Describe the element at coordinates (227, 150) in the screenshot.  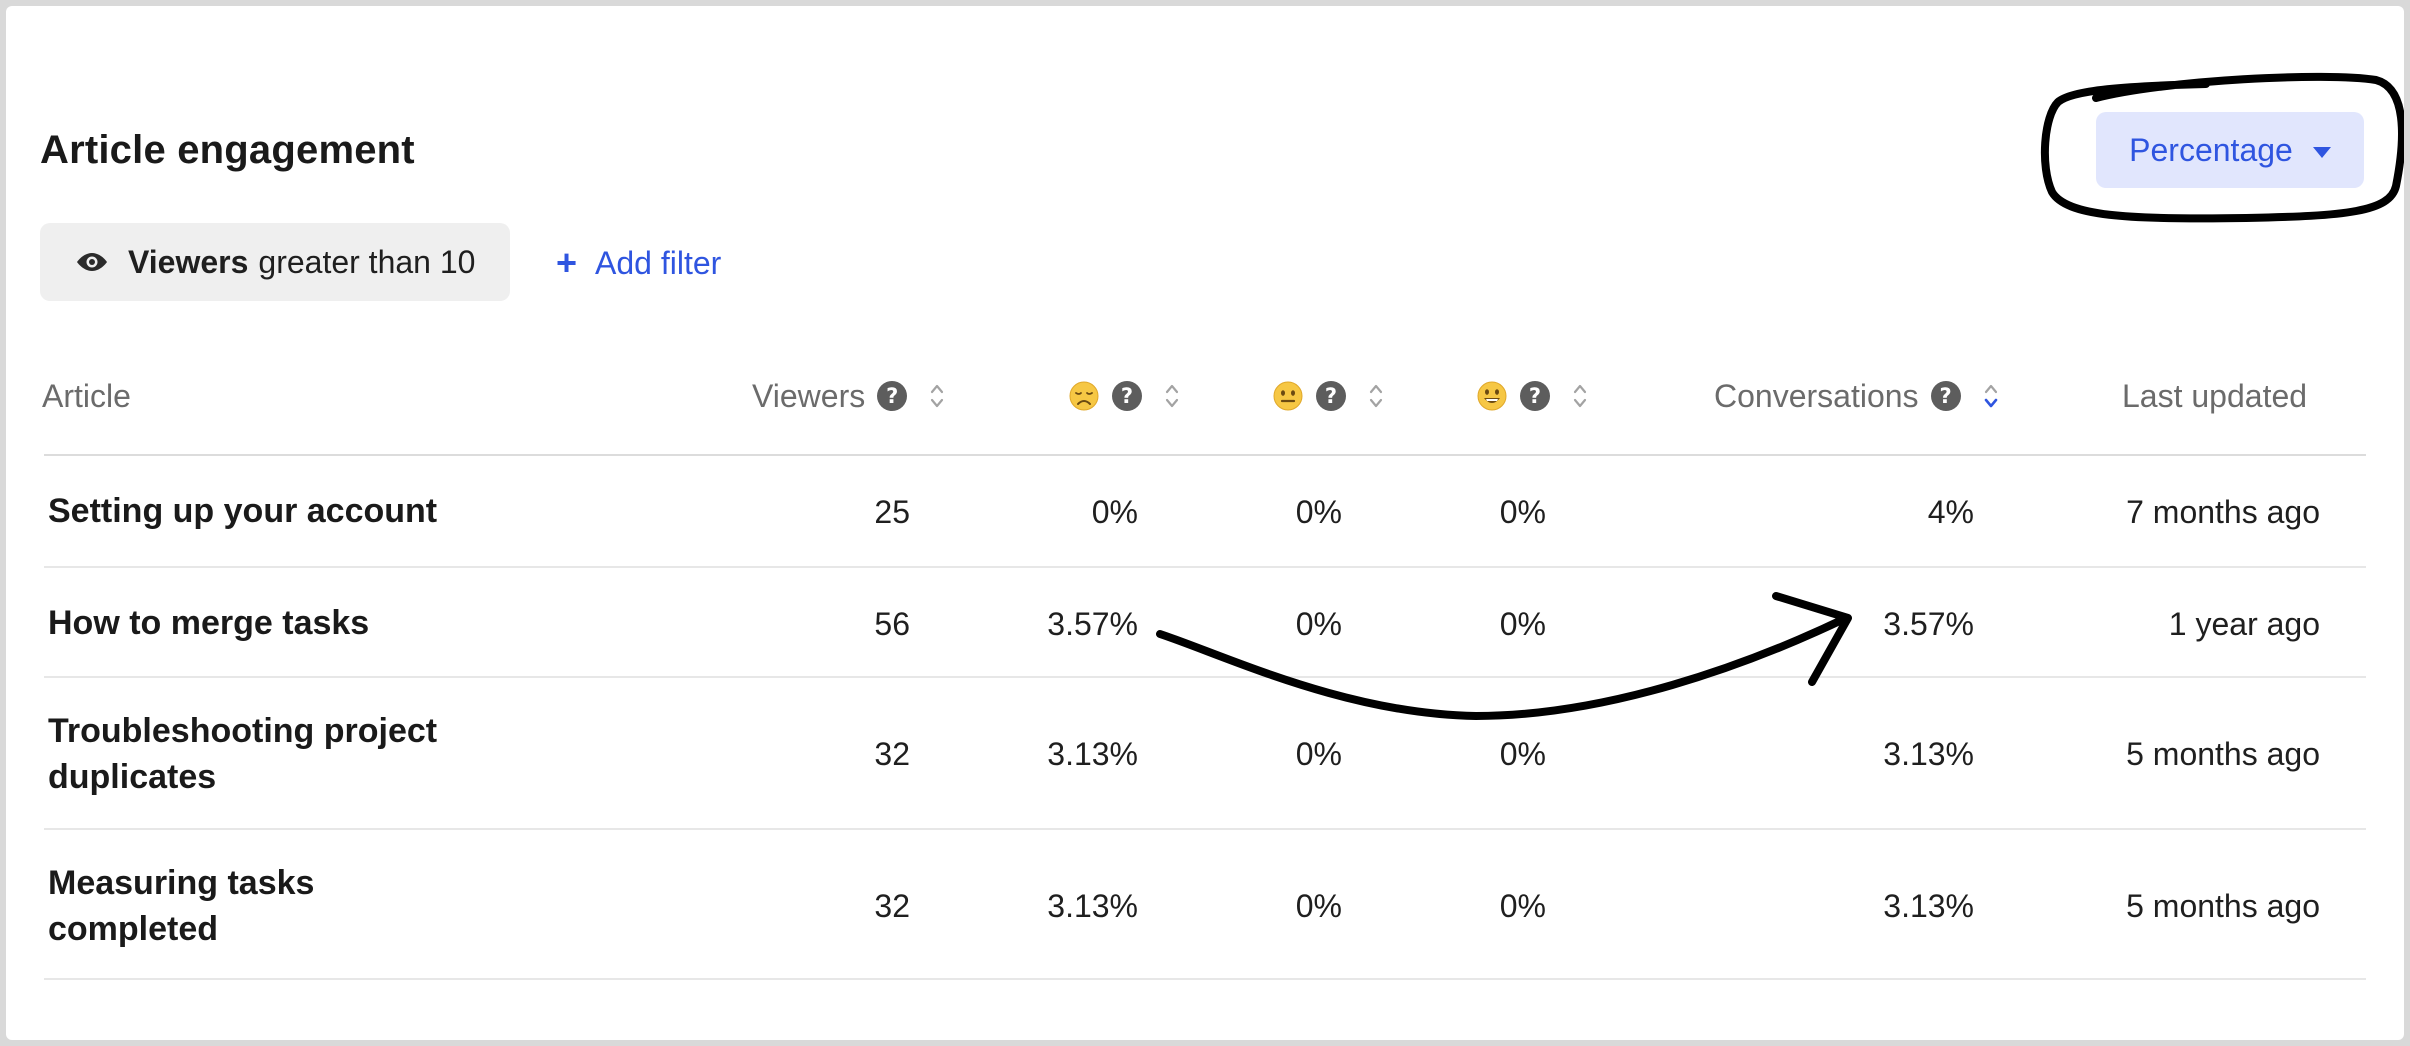
I see `page-title: Article engagement` at that location.